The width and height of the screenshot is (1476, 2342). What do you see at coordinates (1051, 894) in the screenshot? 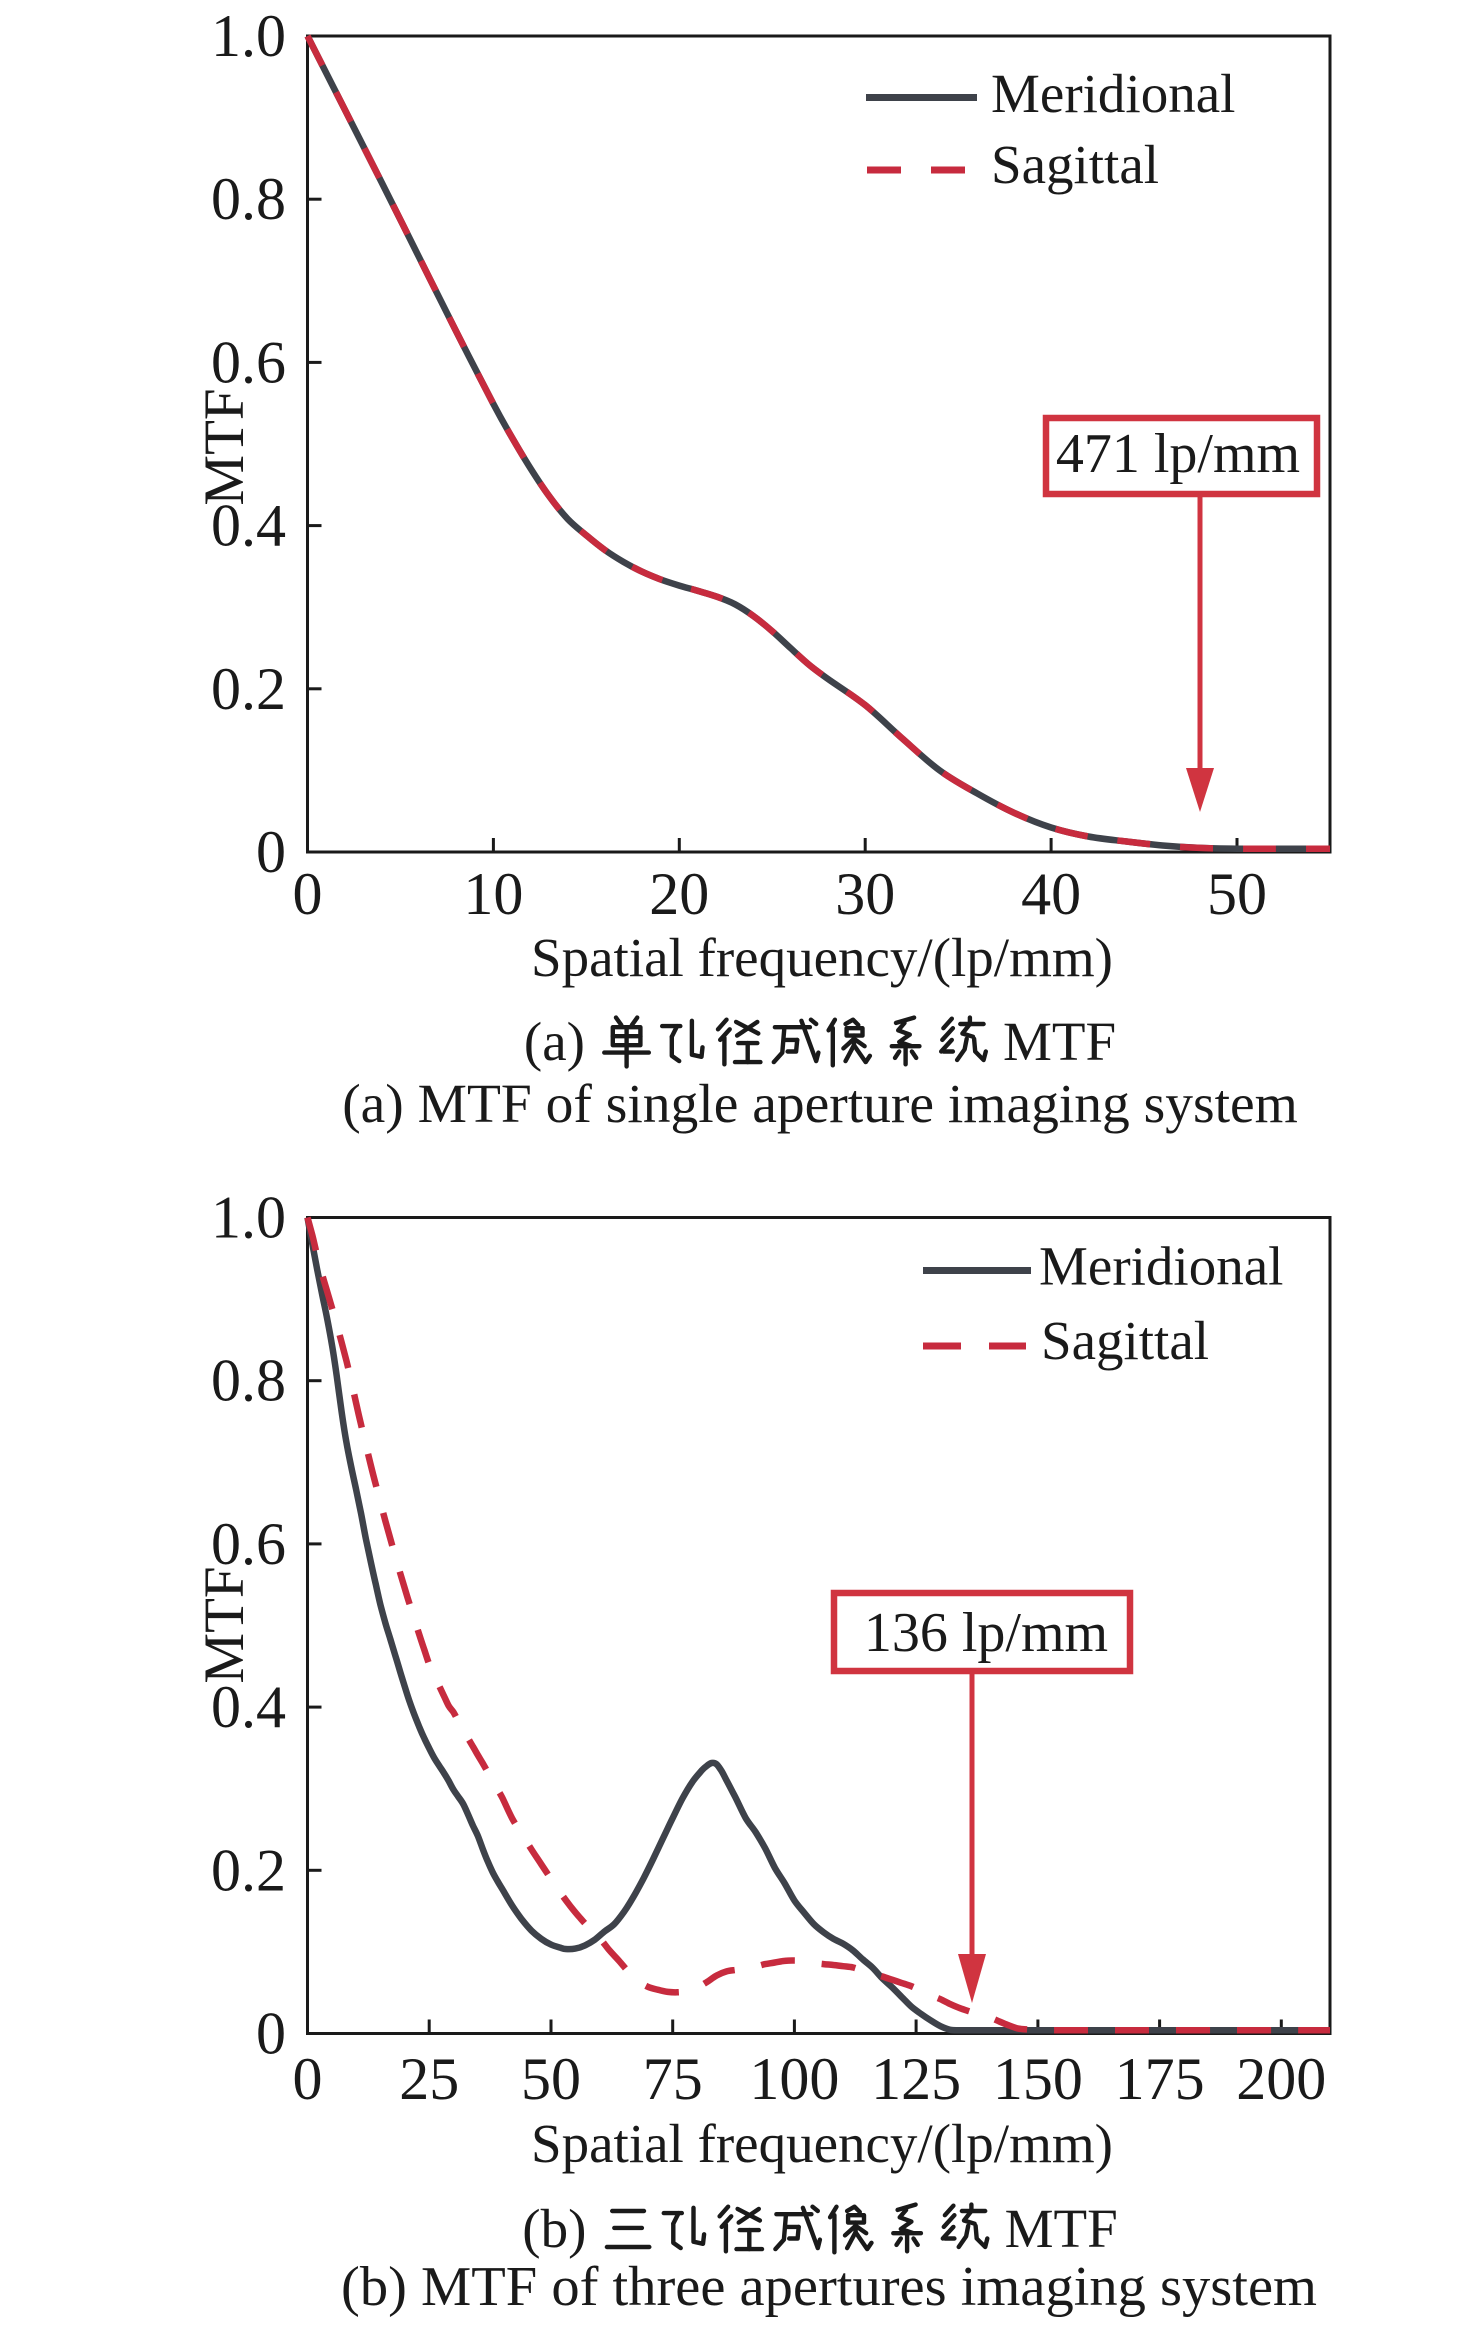
I see `svg-text: 40` at bounding box center [1051, 894].